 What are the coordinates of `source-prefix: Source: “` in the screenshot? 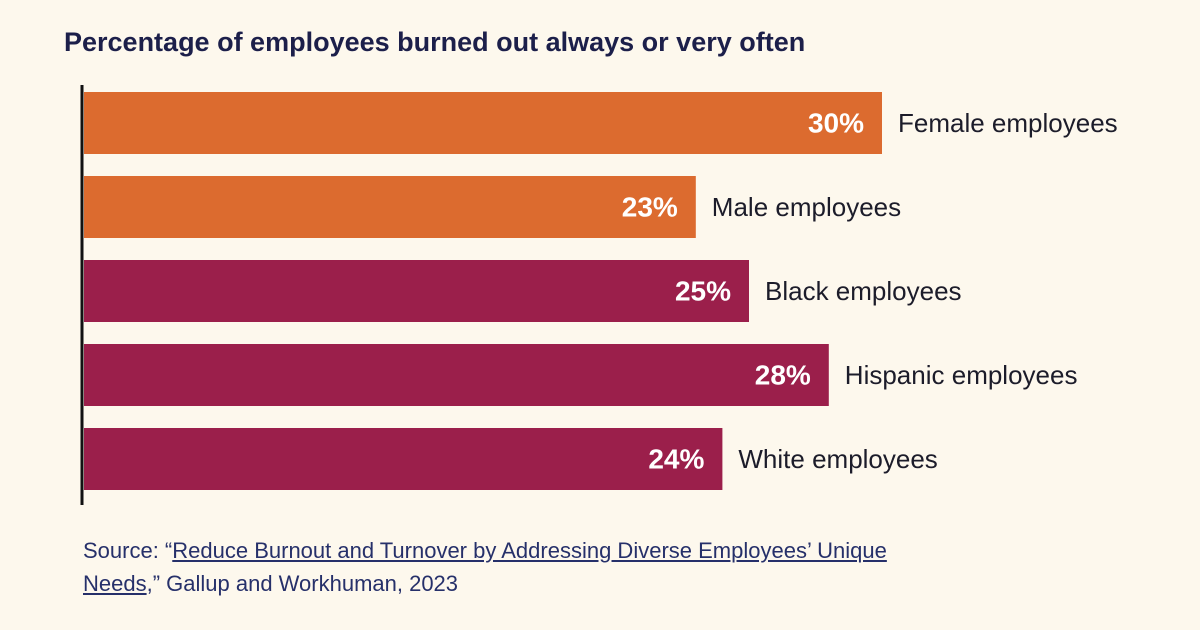 It's located at (128, 550).